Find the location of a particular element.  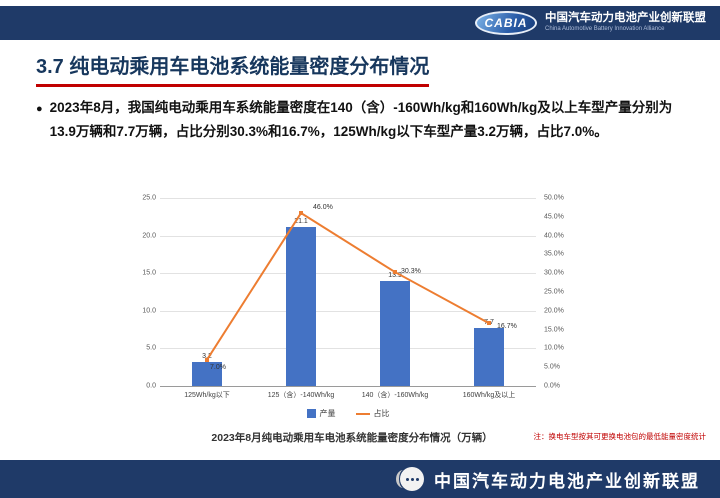

right-tick-label: 10.0% is located at coordinates (554, 348).